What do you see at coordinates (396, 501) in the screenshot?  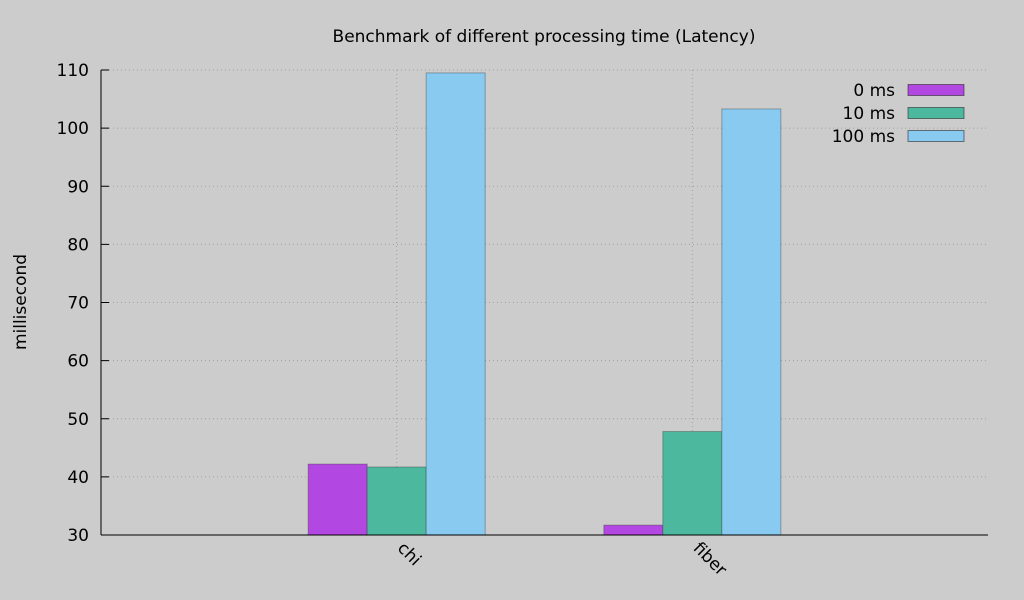 I see `bar-chi-10-ms` at bounding box center [396, 501].